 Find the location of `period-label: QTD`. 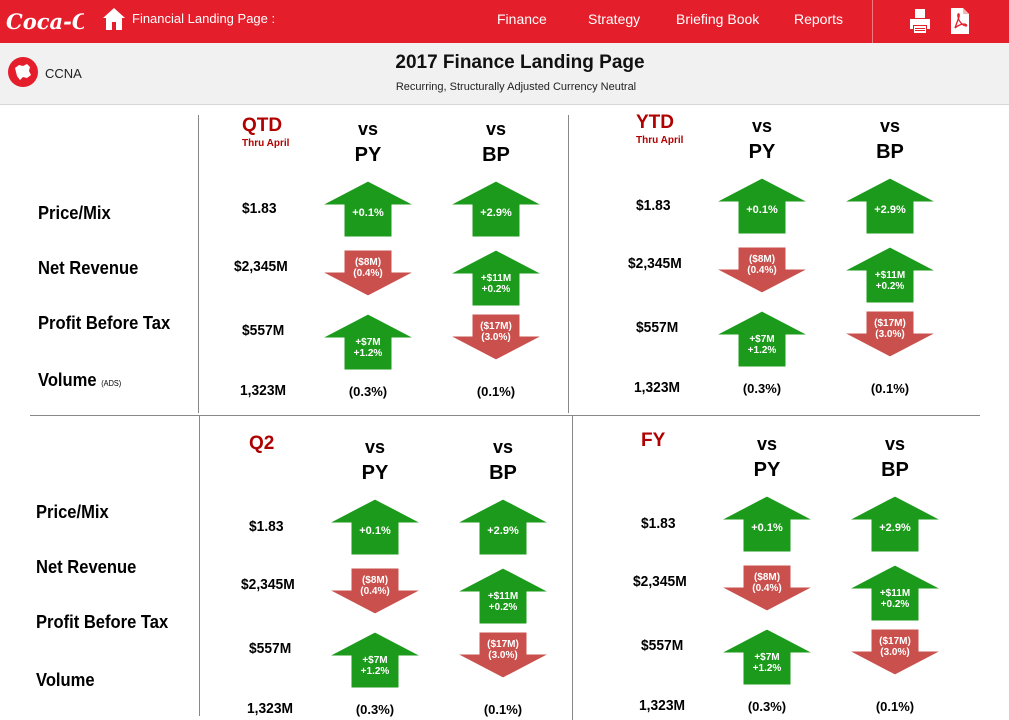

period-label: QTD is located at coordinates (262, 125).